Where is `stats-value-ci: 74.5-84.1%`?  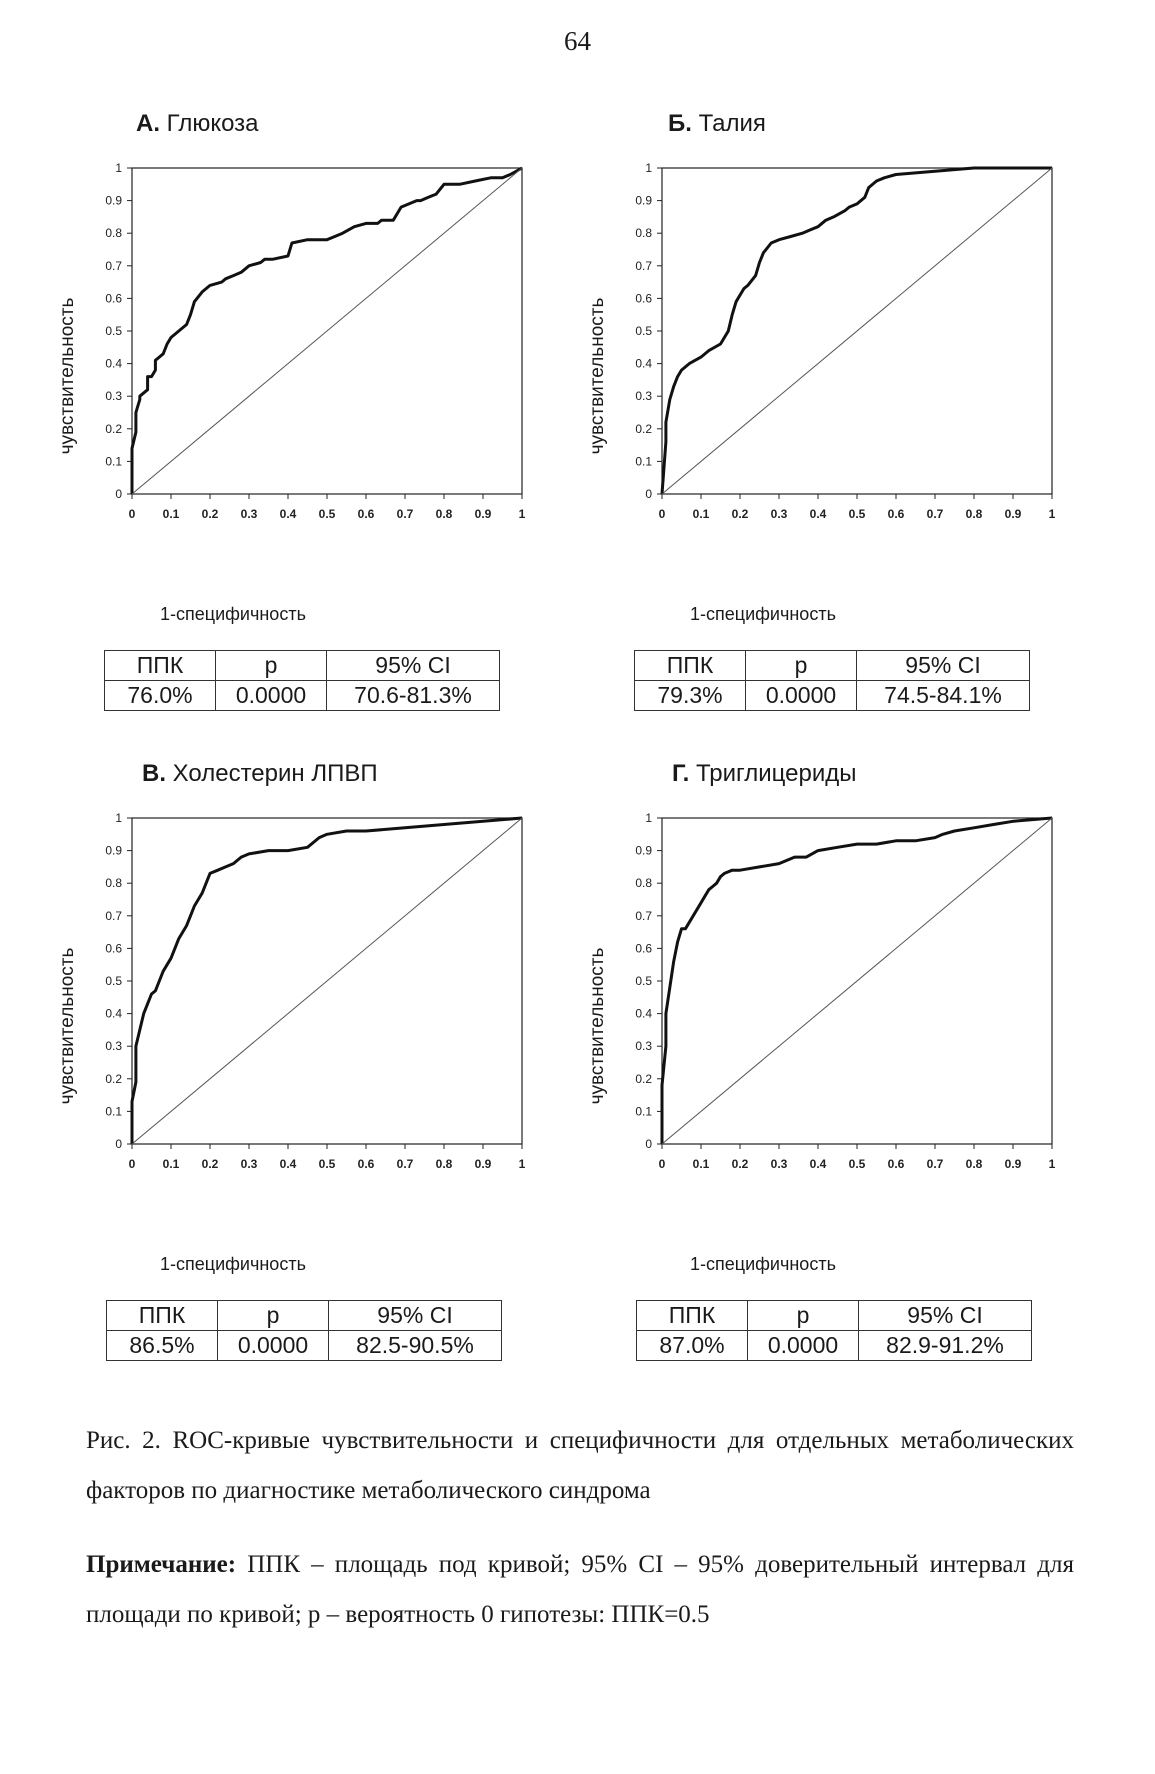
stats-value-ci: 74.5-84.1% is located at coordinates (943, 695).